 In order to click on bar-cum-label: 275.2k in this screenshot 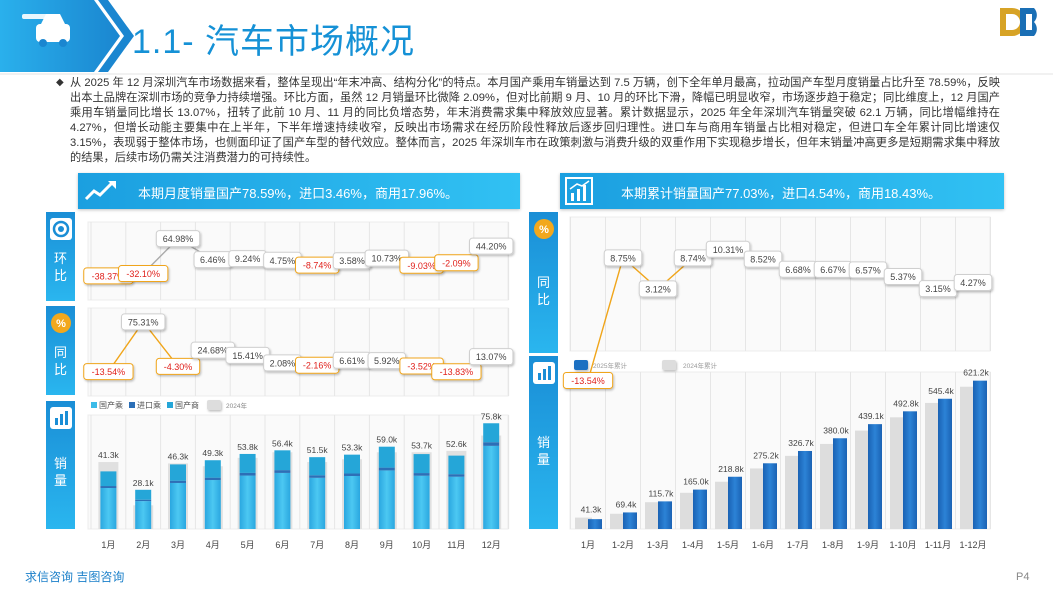, I will do `click(766, 455)`.